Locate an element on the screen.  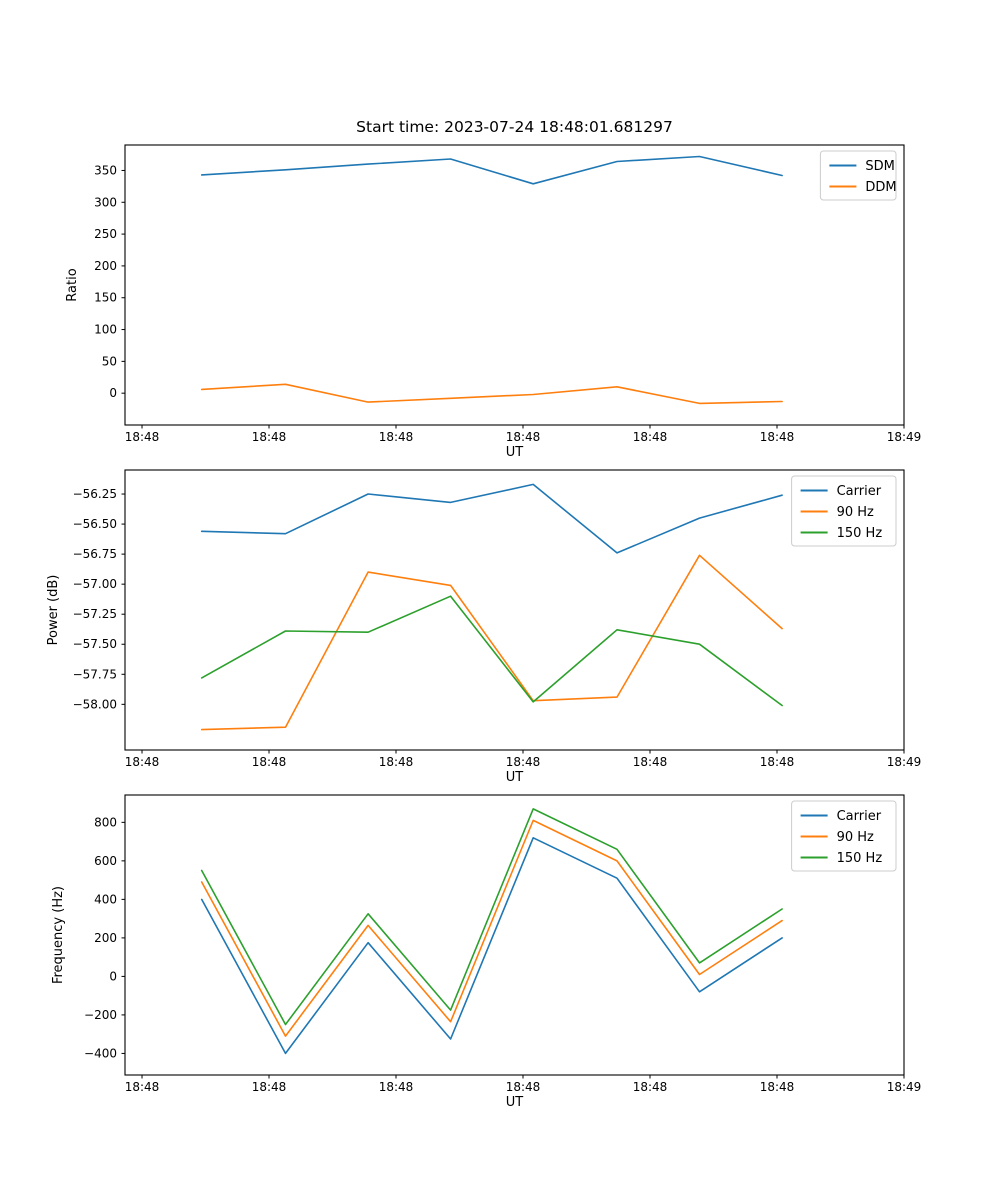
y-tick-label: −56.75 is located at coordinates (95, 554).